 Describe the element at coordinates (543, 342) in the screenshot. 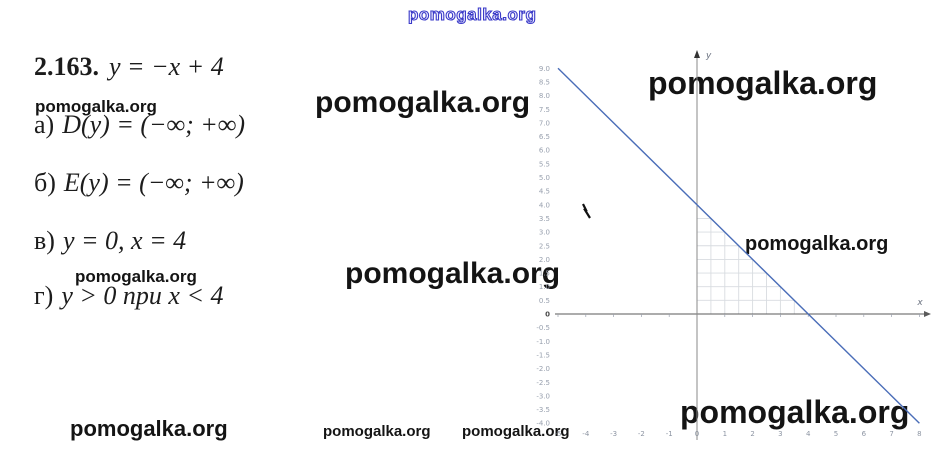

I see `y-tick-label: -1.0` at that location.